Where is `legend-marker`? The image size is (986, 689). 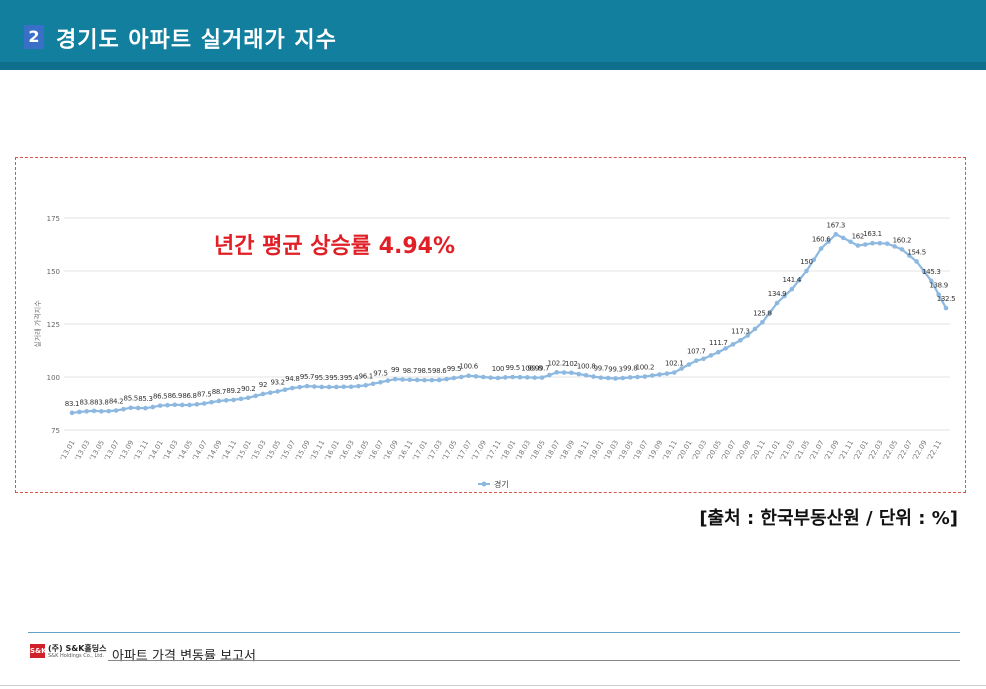
legend-marker is located at coordinates (484, 484).